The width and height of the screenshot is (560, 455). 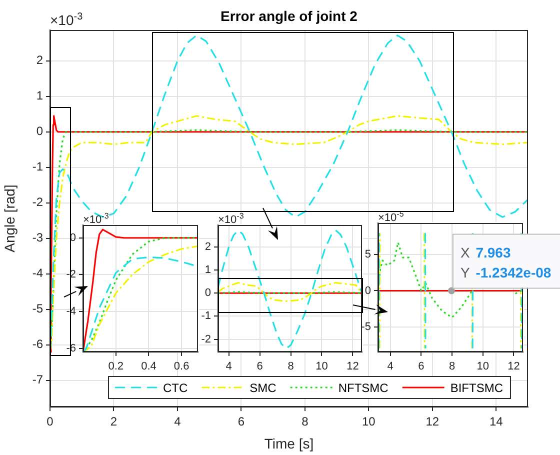 What do you see at coordinates (289, 16) in the screenshot?
I see `chart-title: Error angle of joint 2` at bounding box center [289, 16].